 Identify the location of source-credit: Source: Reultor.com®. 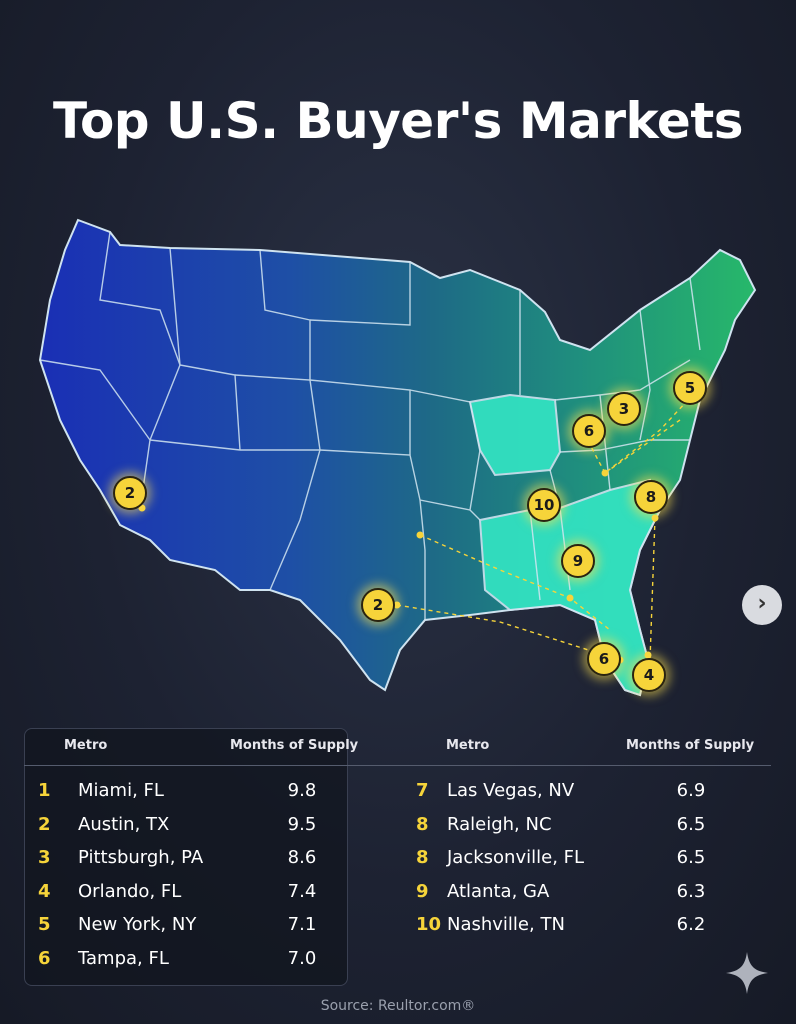
(398, 1006).